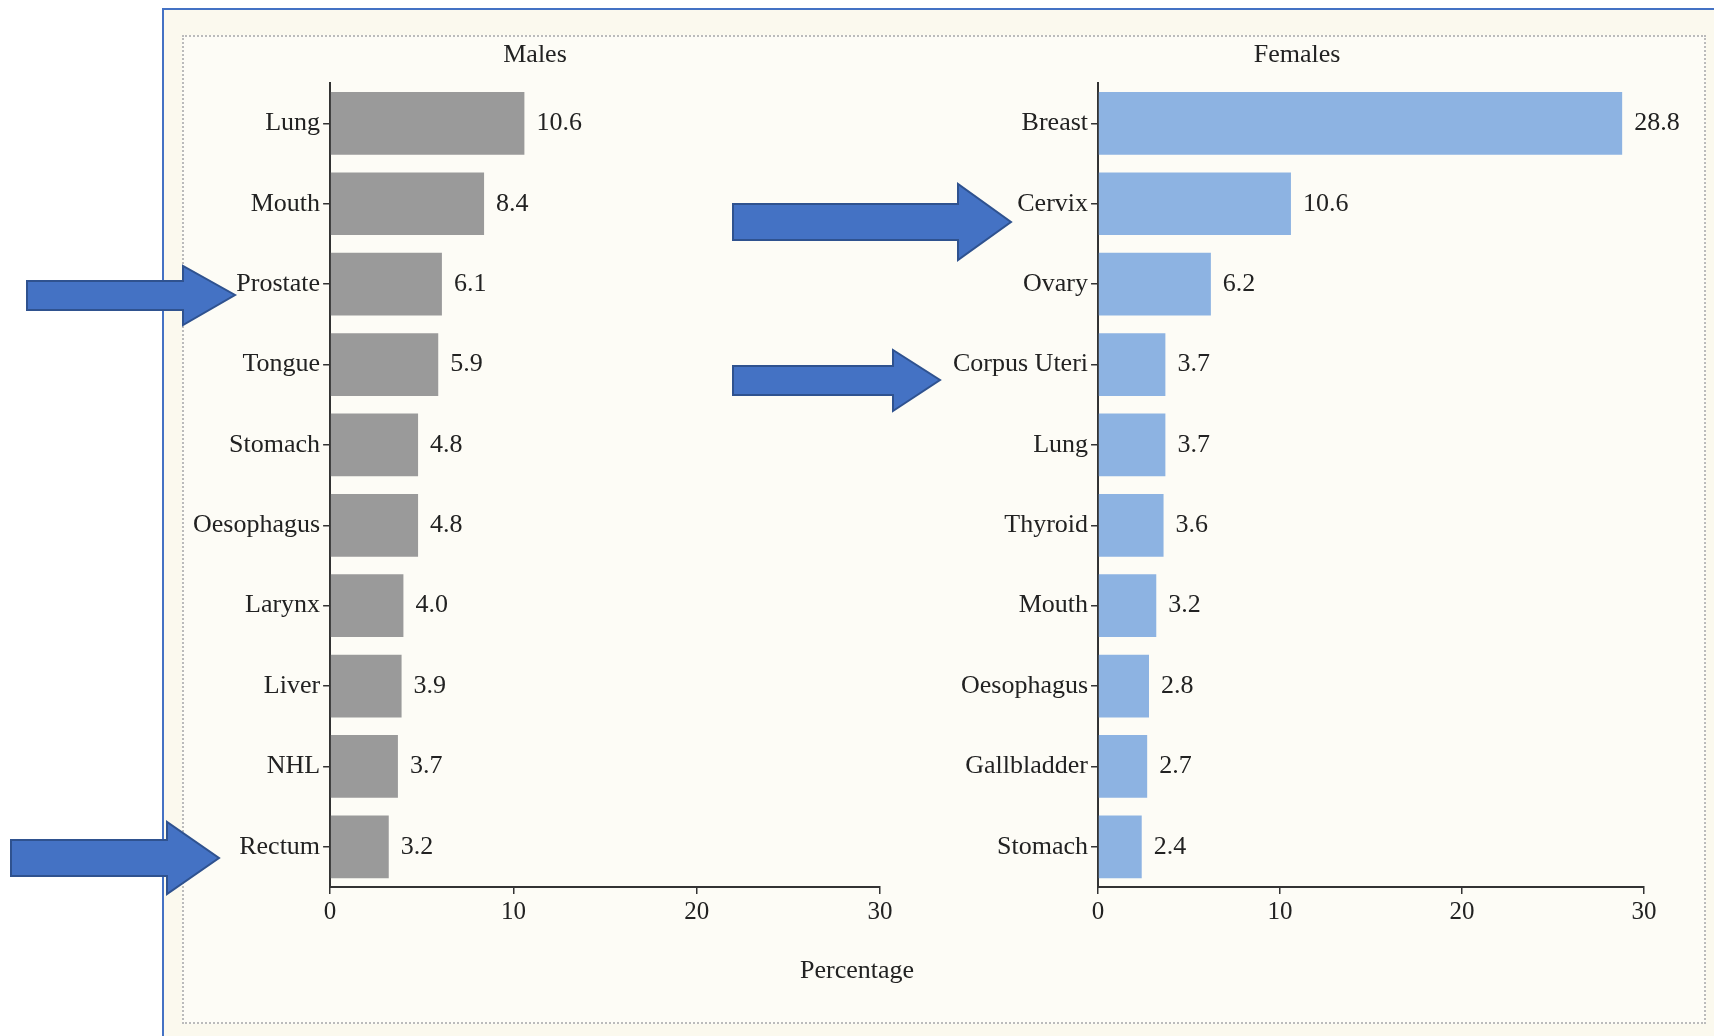  Describe the element at coordinates (1027, 765) in the screenshot. I see `y-tick-label: Gallbladder` at that location.